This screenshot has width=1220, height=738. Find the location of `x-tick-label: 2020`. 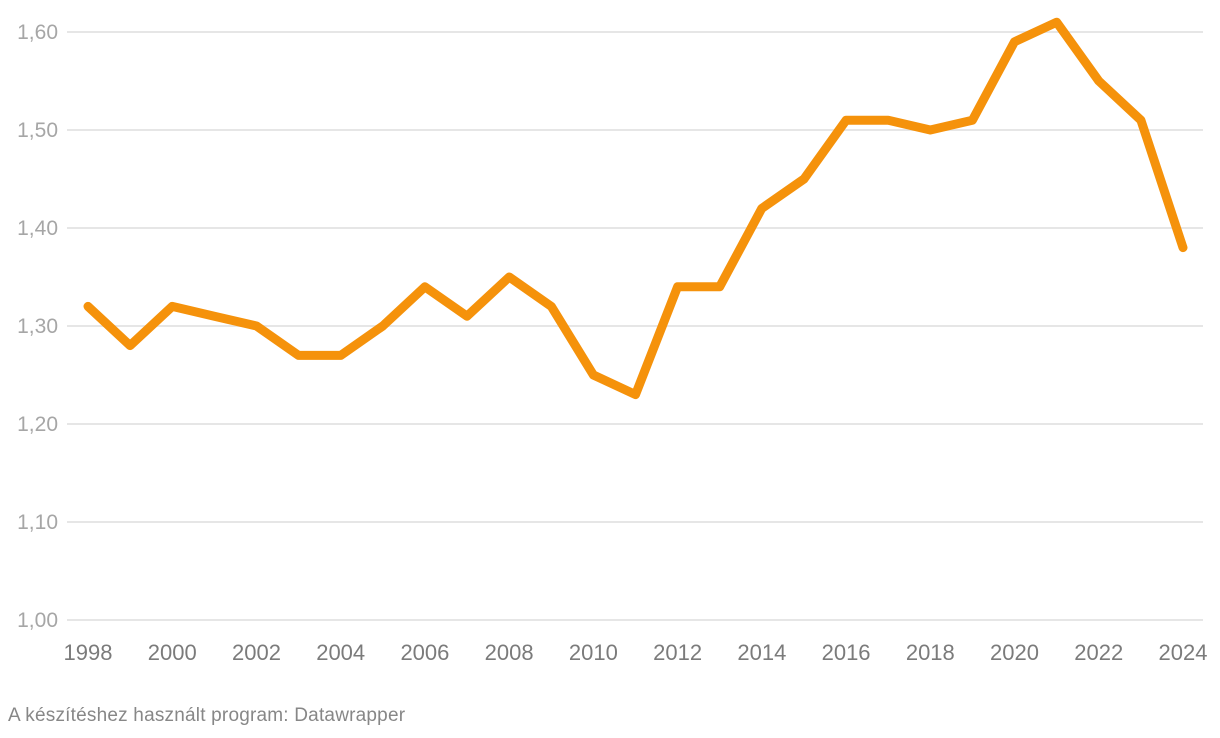

x-tick-label: 2020 is located at coordinates (1014, 652).